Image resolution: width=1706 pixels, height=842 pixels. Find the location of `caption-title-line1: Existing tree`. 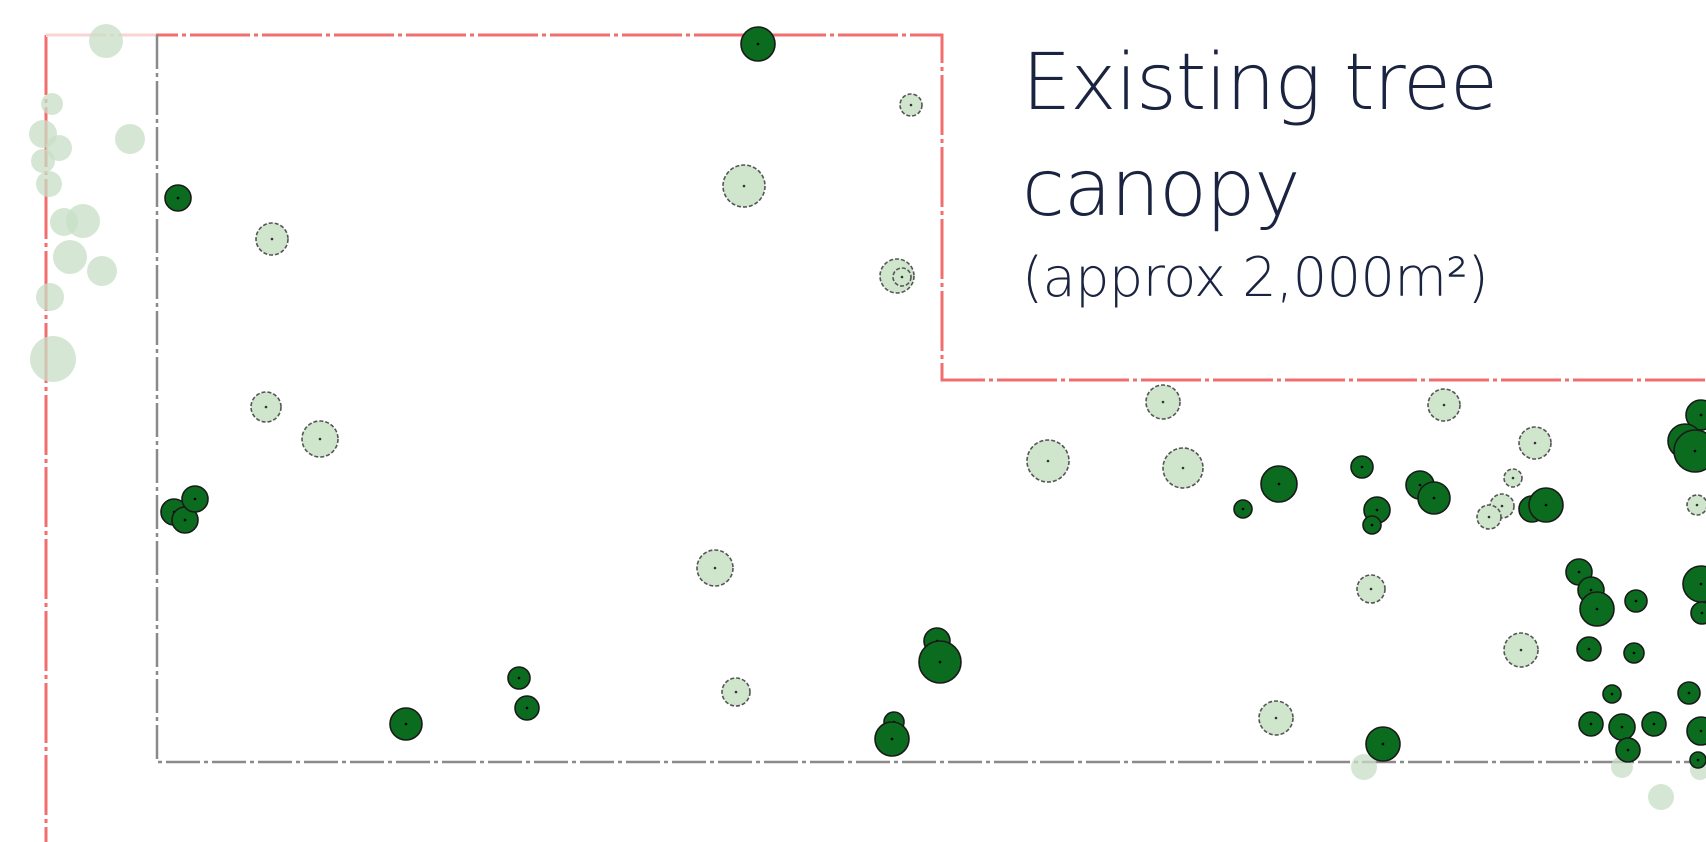

caption-title-line1: Existing tree is located at coordinates (1260, 83).